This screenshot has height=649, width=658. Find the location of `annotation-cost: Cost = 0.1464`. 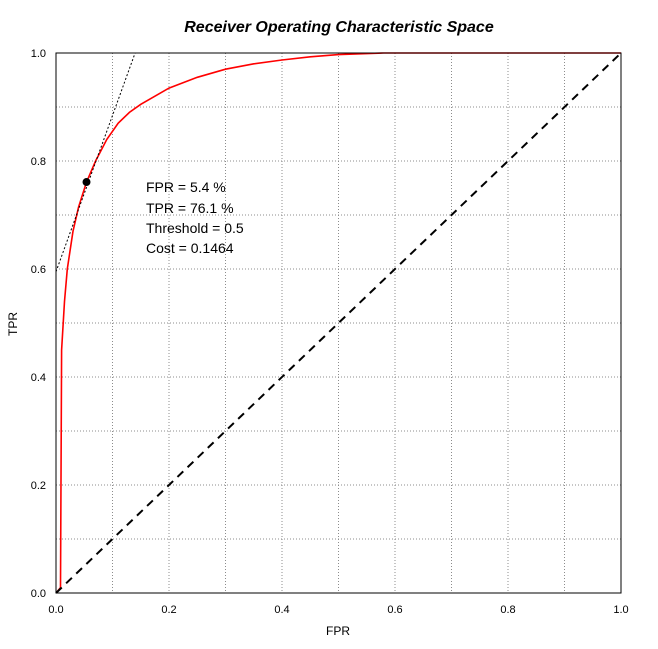

annotation-cost: Cost = 0.1464 is located at coordinates (190, 248).